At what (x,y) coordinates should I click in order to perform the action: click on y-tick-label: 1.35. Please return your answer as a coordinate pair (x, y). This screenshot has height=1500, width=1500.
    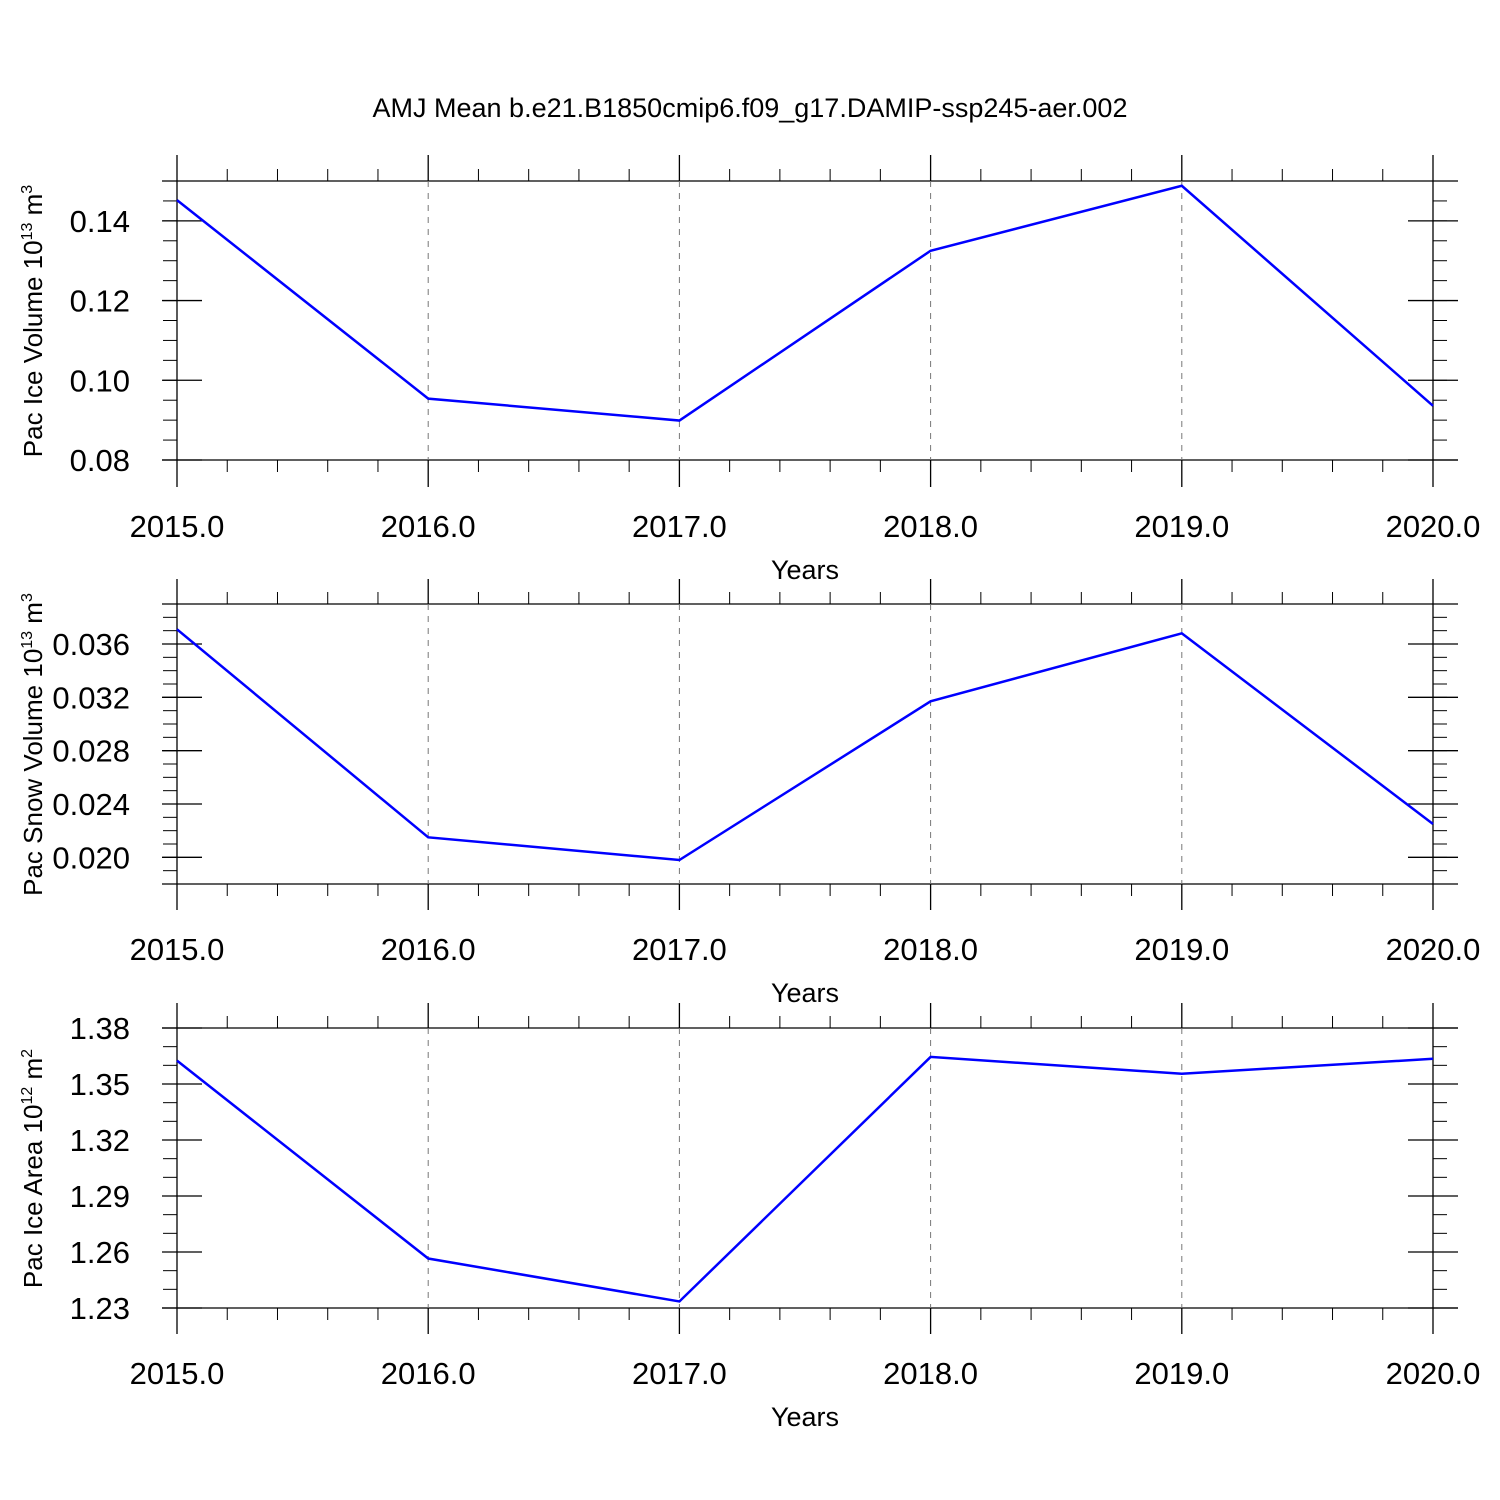
    Looking at the image, I should click on (100, 1084).